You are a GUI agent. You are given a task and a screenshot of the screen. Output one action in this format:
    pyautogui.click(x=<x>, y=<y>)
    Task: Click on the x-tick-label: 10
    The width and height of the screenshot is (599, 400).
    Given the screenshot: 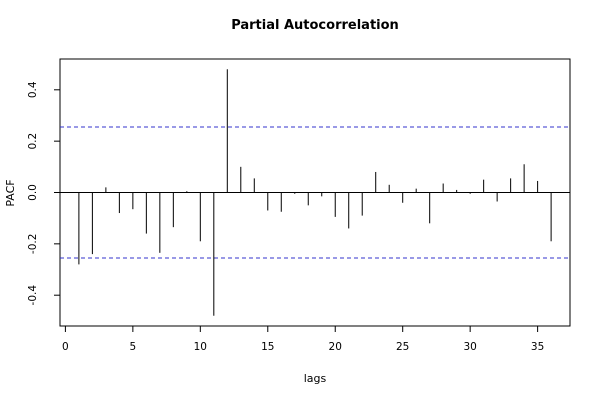 What is the action you would take?
    pyautogui.click(x=200, y=347)
    